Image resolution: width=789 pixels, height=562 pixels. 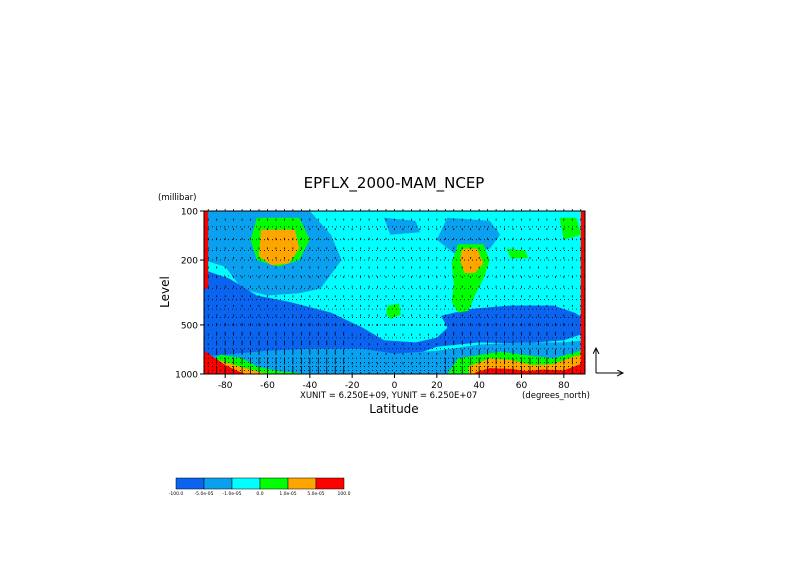 What do you see at coordinates (189, 326) in the screenshot?
I see `y-tick-label: 500` at bounding box center [189, 326].